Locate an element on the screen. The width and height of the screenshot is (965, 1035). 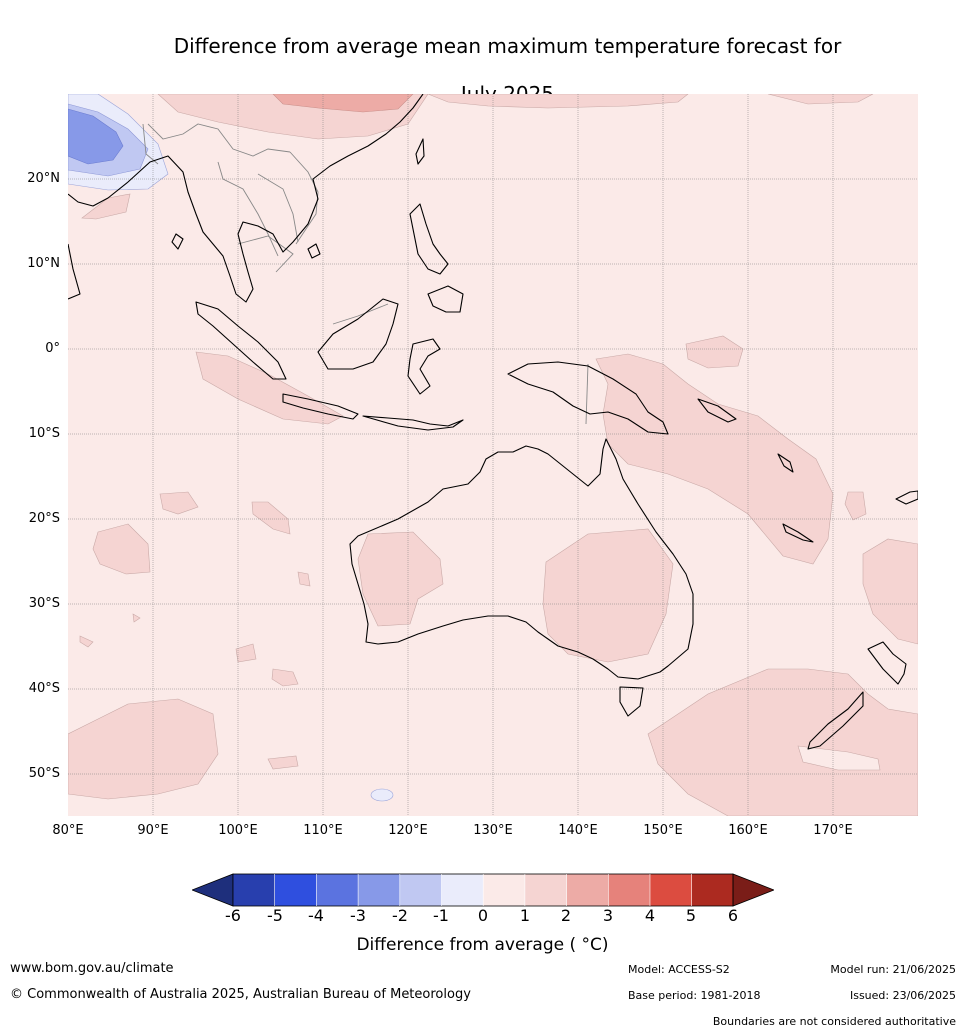
colorbar-swatch-m2-m1 is located at coordinates (420, 890).